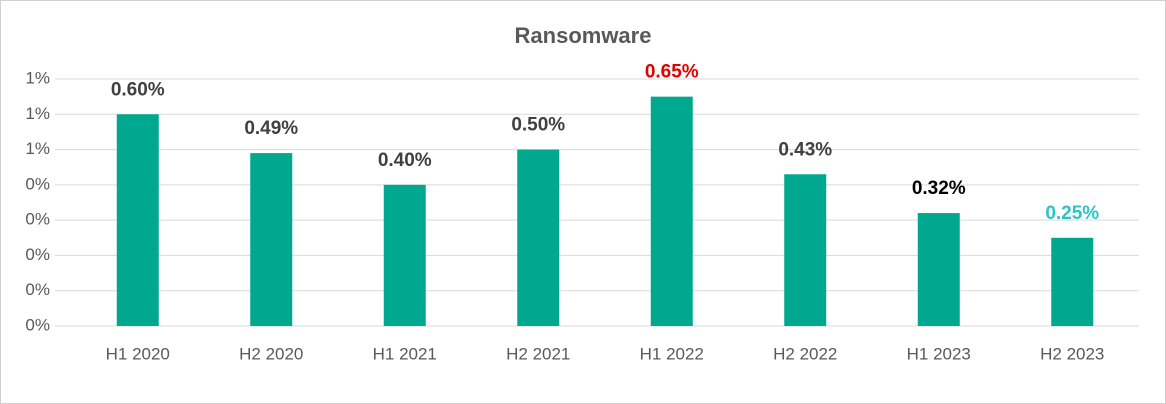 The image size is (1166, 404). Describe the element at coordinates (805, 353) in the screenshot. I see `x-tick-label: H2 2022` at that location.